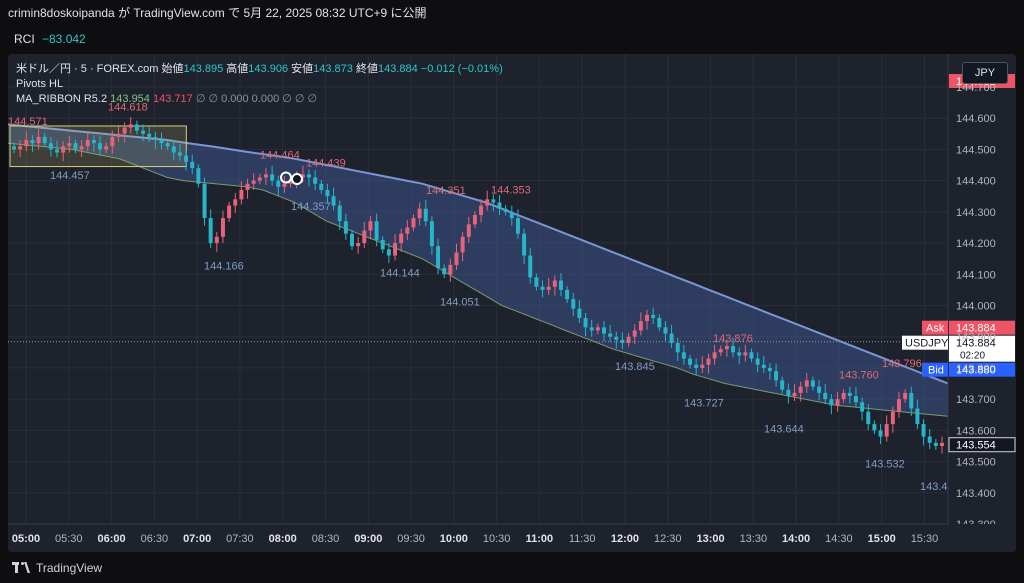  I want to click on pivot-low-label: 144.457, so click(70, 176).